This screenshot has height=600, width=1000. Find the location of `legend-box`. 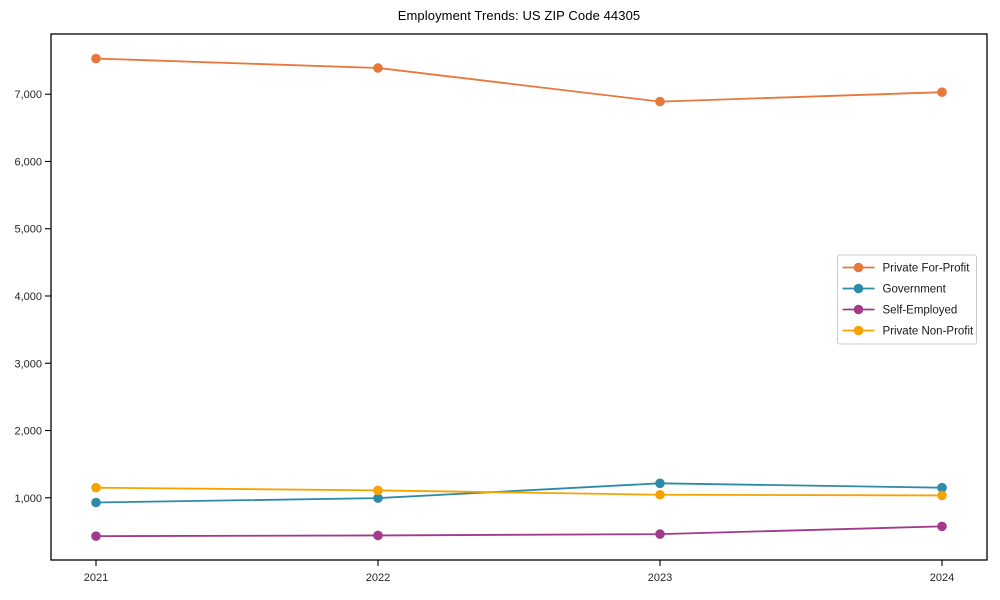

legend-box is located at coordinates (907, 299).